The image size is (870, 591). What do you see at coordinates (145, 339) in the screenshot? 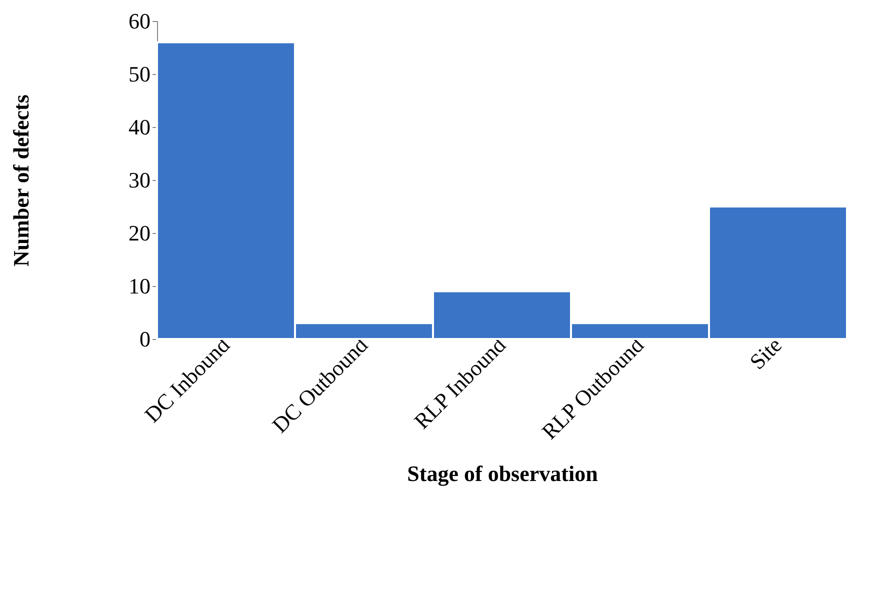
I see `y-tick-label: 0` at bounding box center [145, 339].